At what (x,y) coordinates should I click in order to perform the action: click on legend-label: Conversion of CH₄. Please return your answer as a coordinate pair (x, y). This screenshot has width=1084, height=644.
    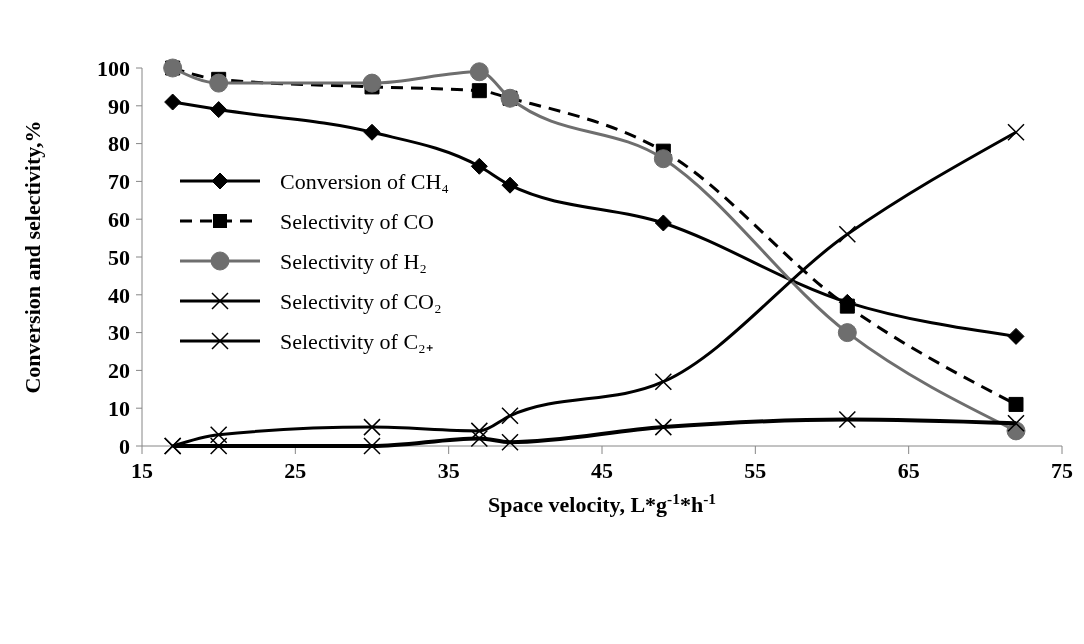
    Looking at the image, I should click on (364, 181).